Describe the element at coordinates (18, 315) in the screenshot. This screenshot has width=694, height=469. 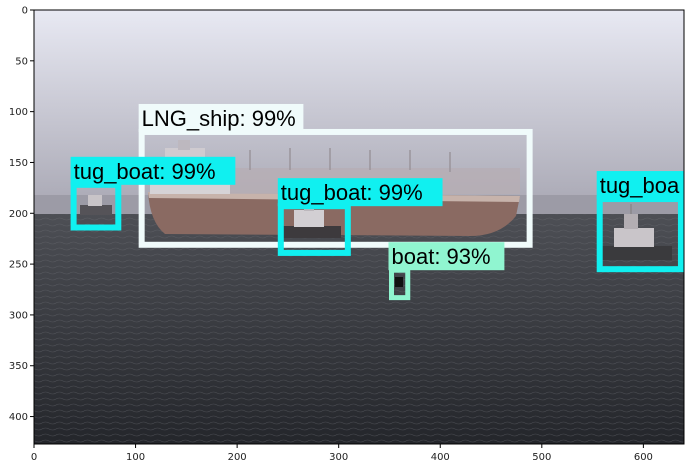
I see `y-tick-label: 300` at that location.